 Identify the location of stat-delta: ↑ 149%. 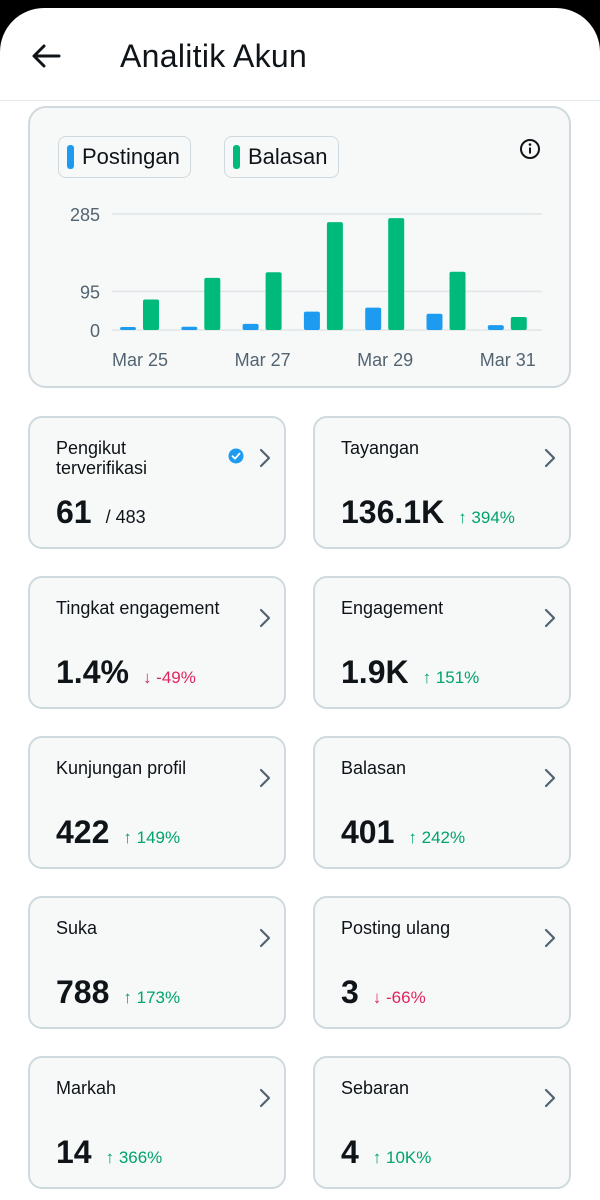
(152, 837).